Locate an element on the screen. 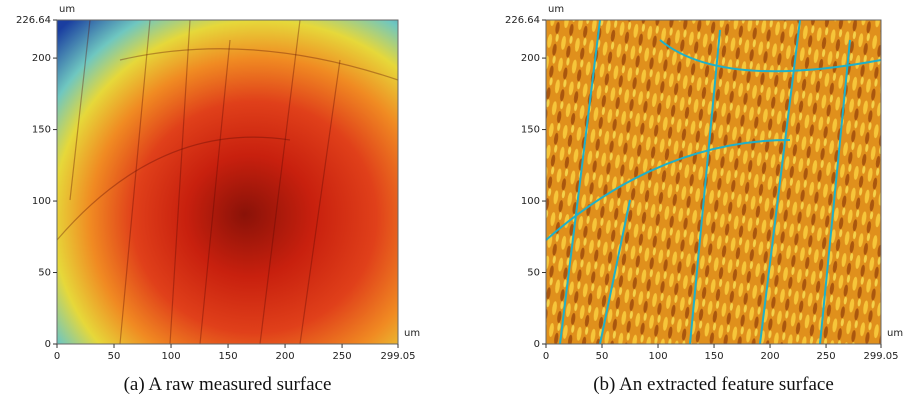  caption: (b) An extracted feature surface is located at coordinates (713, 384).